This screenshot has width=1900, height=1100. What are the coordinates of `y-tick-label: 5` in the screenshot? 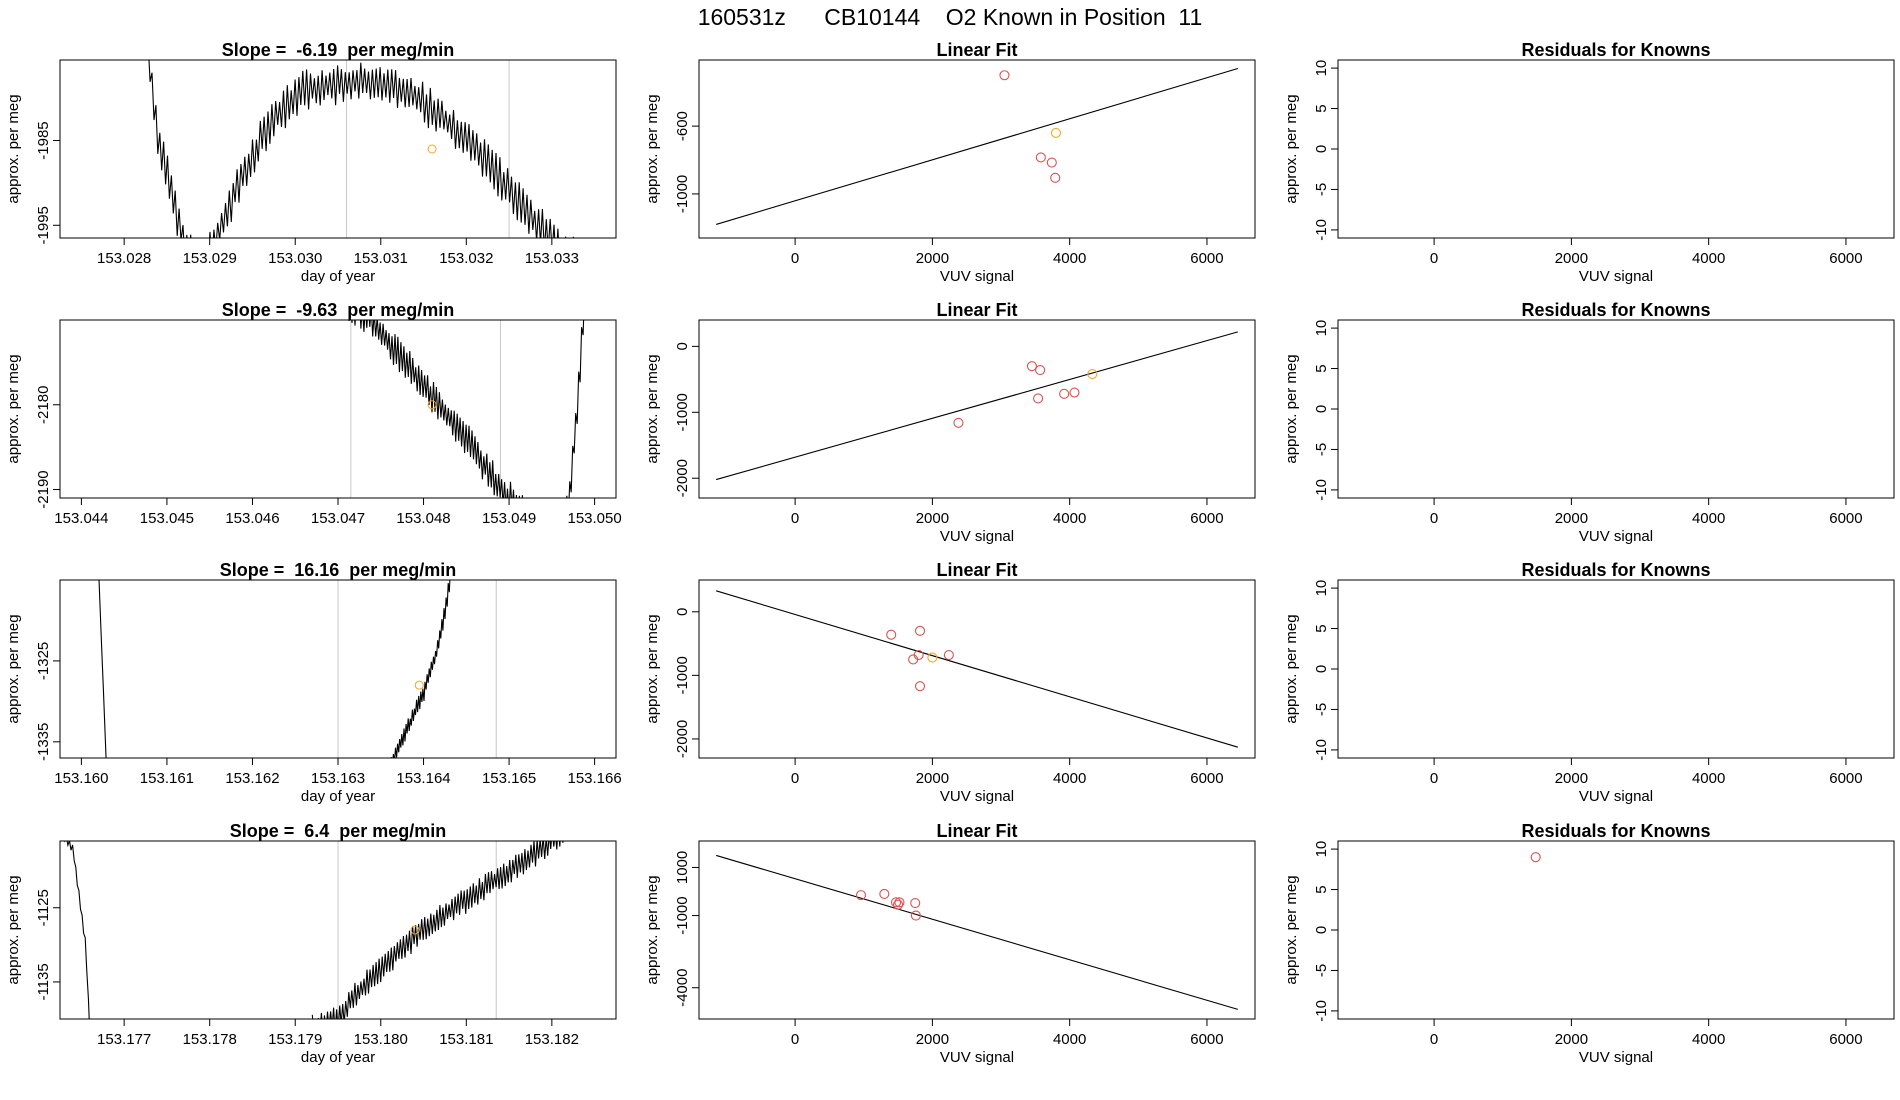 It's located at (1321, 368).